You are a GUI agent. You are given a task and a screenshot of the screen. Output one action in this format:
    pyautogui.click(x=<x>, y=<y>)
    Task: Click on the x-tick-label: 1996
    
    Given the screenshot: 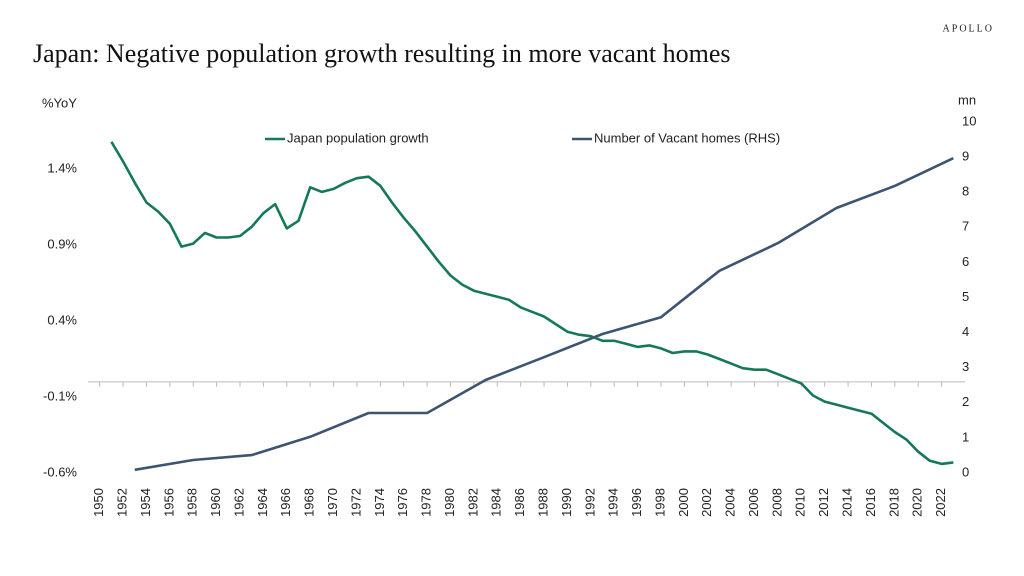 What is the action you would take?
    pyautogui.click(x=636, y=502)
    